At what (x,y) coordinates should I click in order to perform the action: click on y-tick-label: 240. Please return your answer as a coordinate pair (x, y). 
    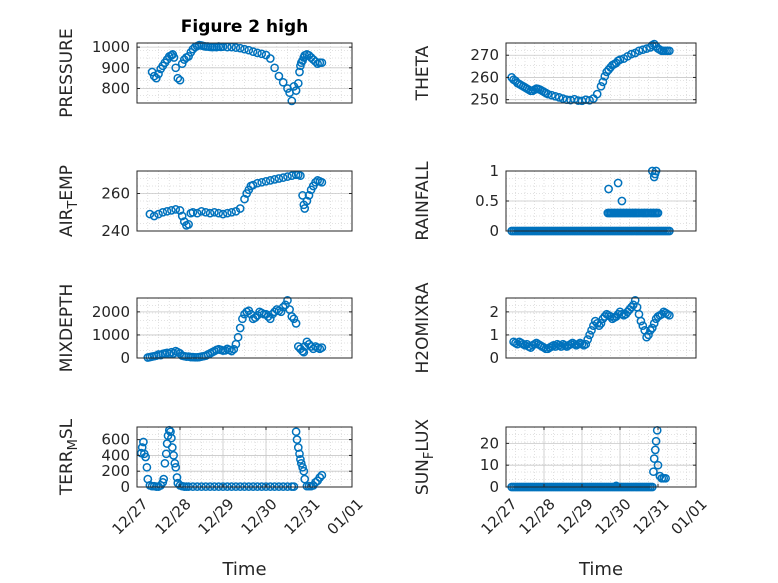
    Looking at the image, I should click on (115, 231).